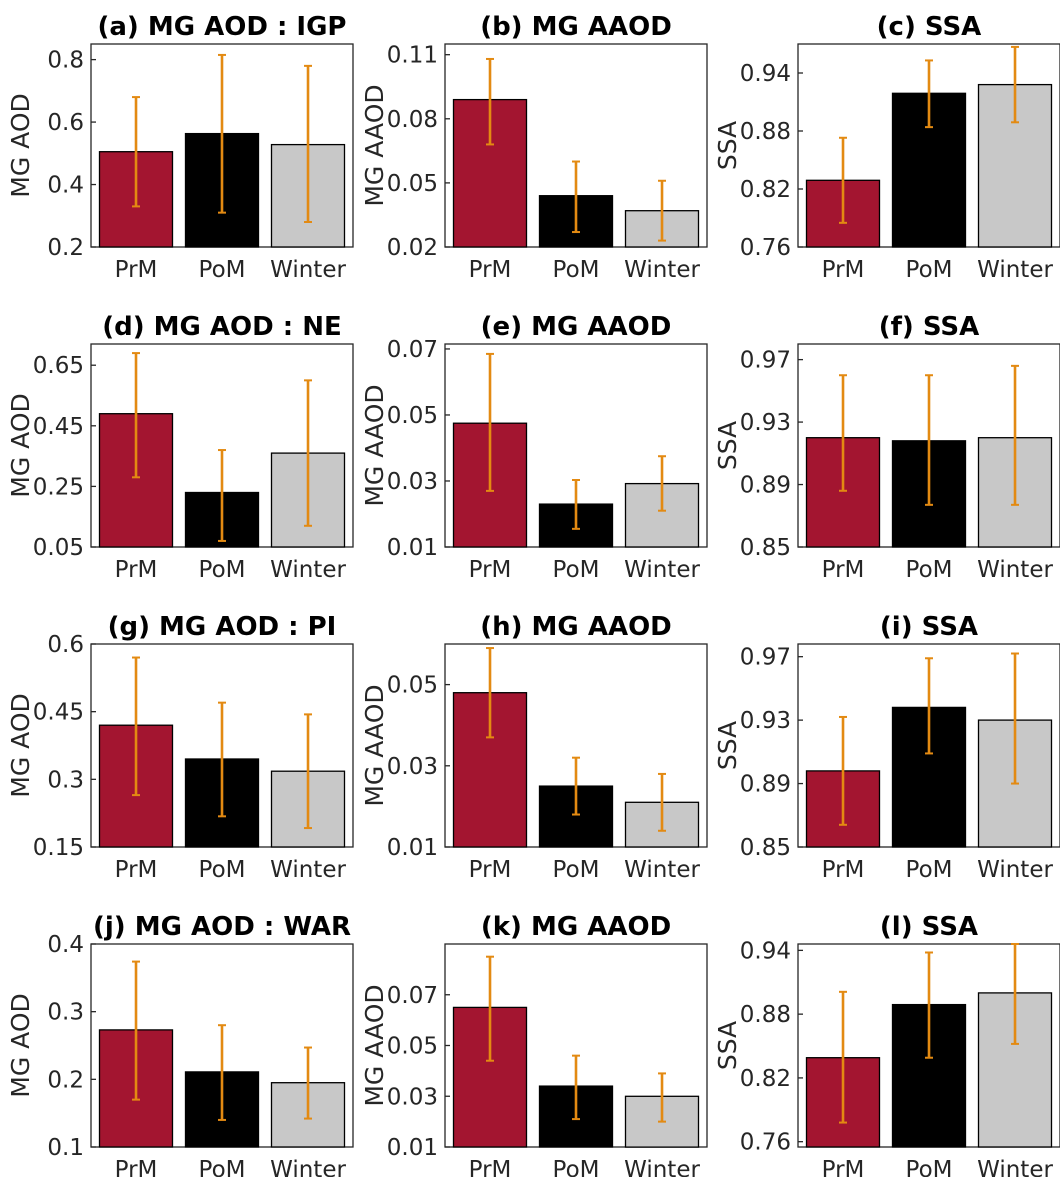 This screenshot has width=1060, height=1177. I want to click on y-tick-label: 0.1, so click(65, 1148).